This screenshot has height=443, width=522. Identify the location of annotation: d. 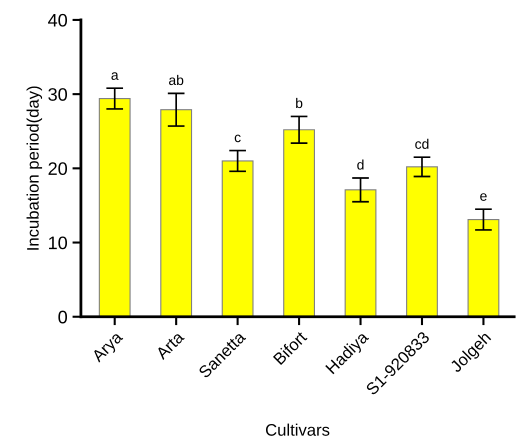
(360, 164).